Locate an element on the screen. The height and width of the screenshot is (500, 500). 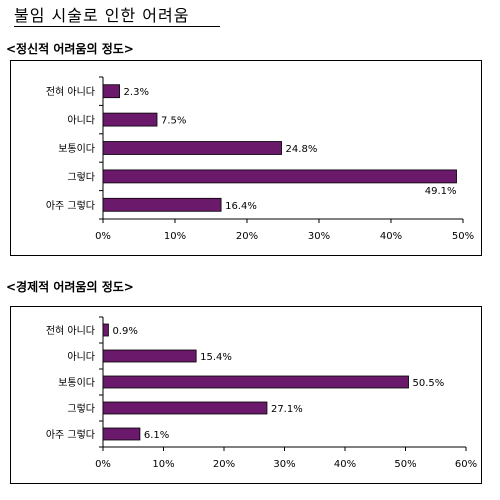
title-underline is located at coordinates (117, 26).